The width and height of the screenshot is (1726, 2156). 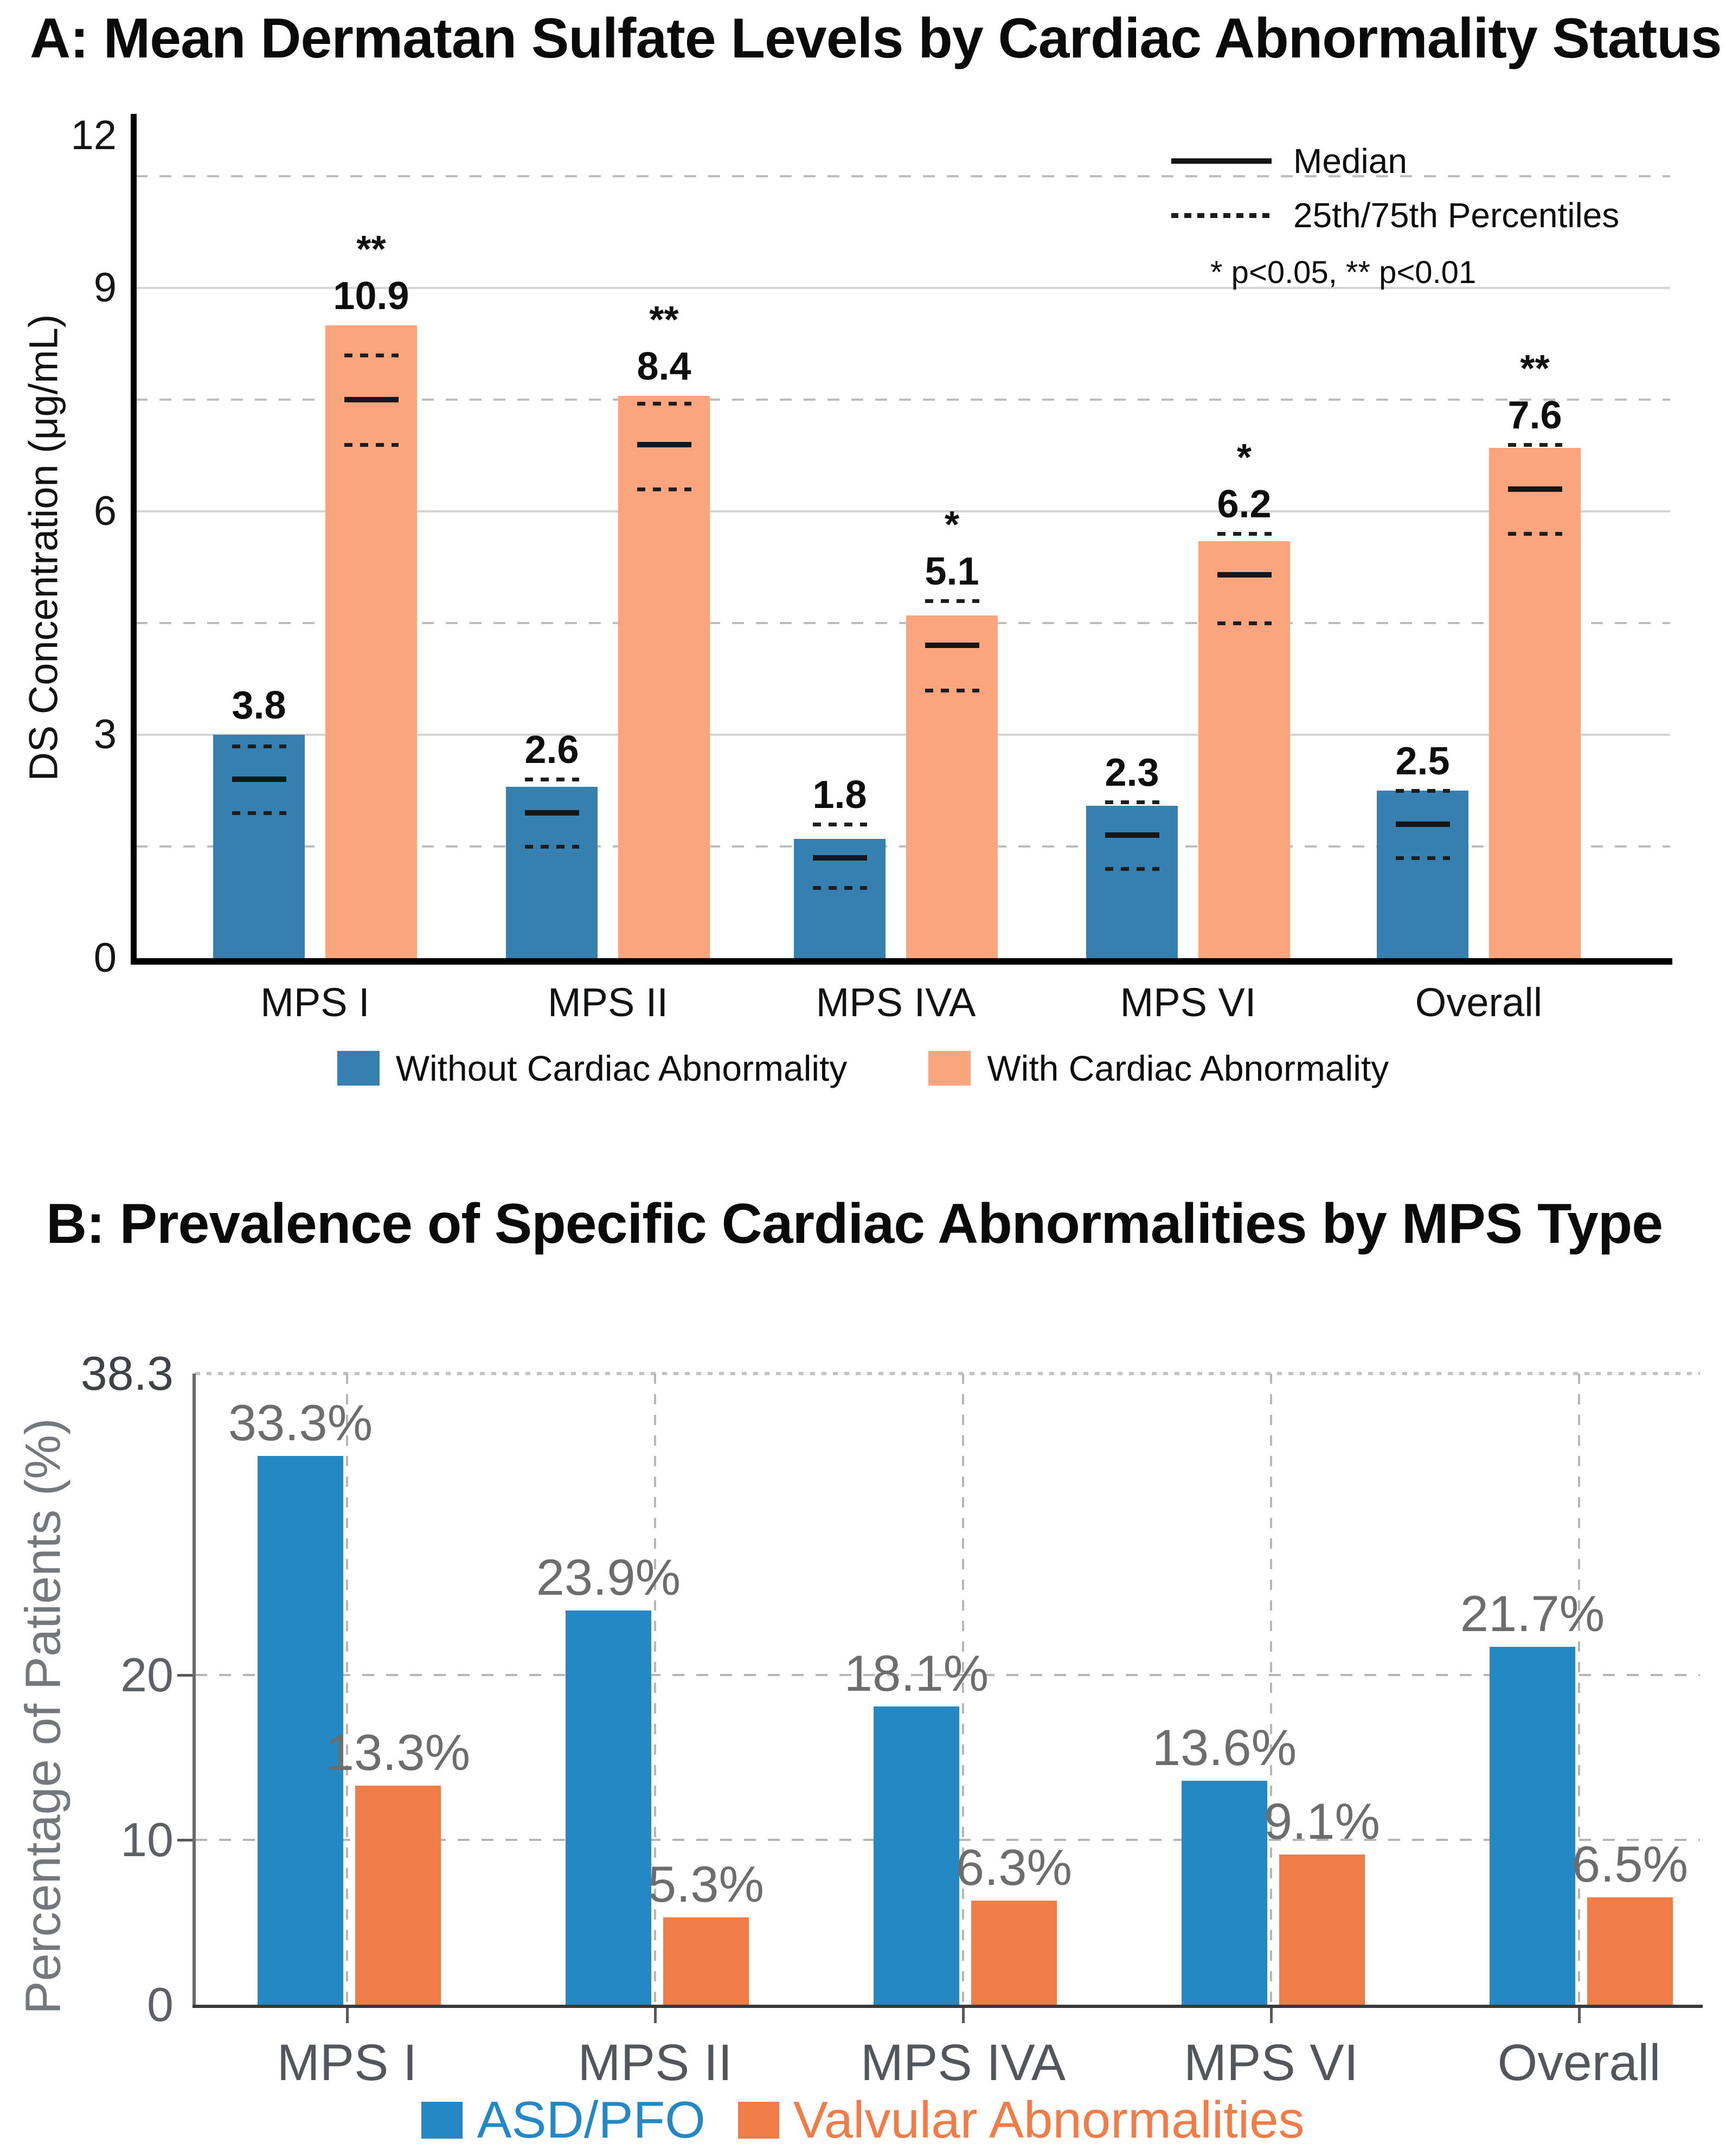 I want to click on legend-label: Without Cardiac Abnormality, so click(x=621, y=1068).